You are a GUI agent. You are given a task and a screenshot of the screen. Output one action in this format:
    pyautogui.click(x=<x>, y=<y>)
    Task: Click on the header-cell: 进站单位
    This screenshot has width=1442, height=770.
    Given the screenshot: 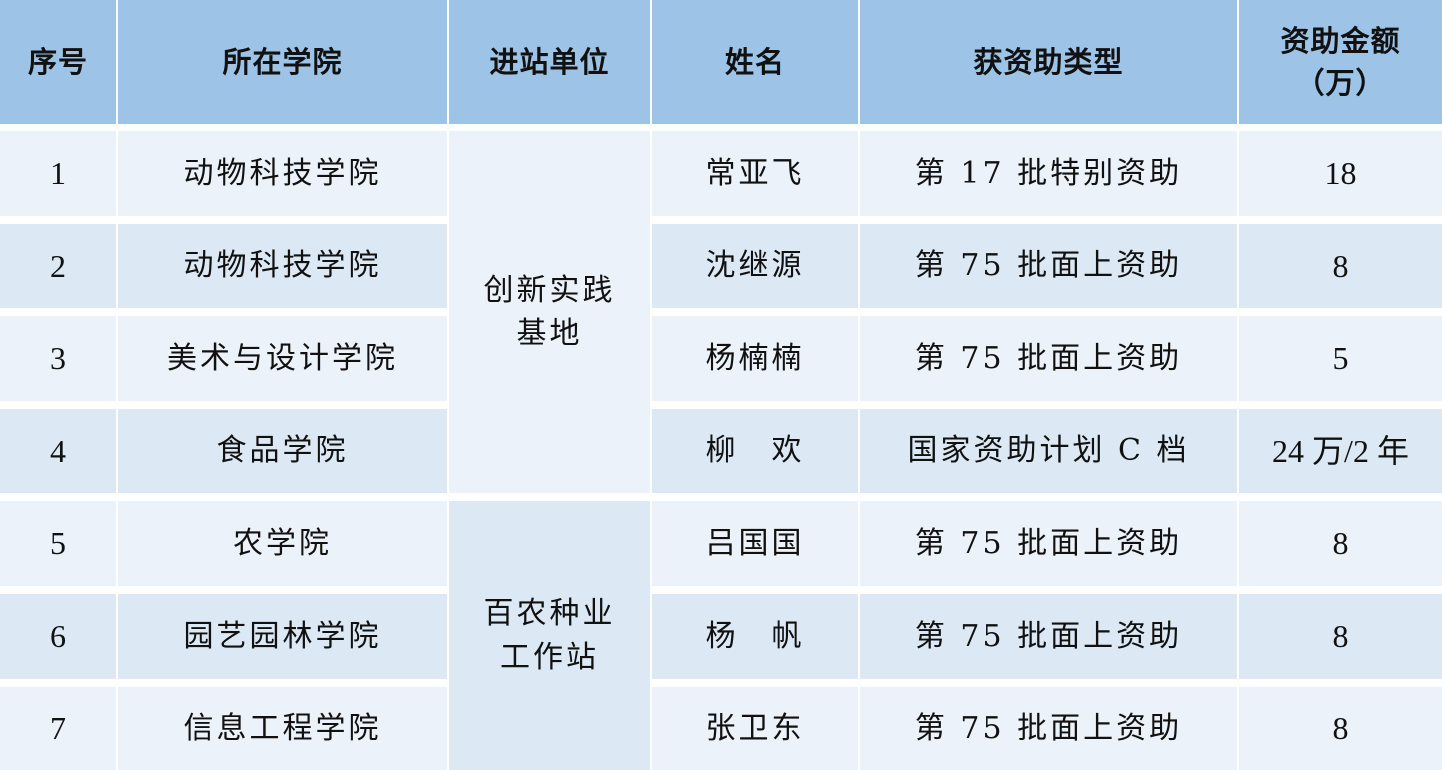 What is the action you would take?
    pyautogui.click(x=549, y=62)
    